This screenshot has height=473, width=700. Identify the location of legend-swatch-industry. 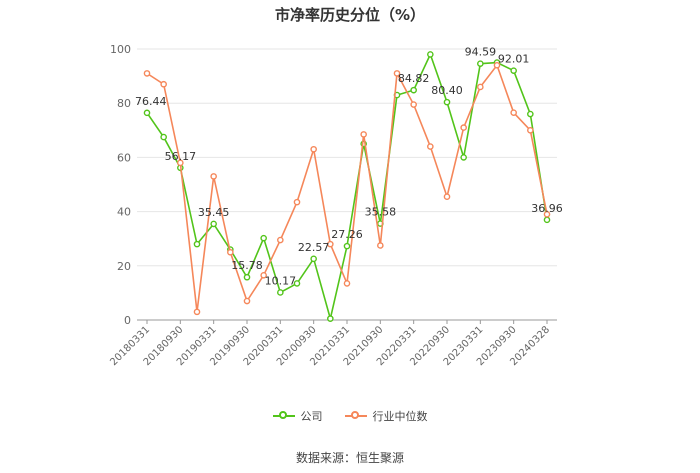
(355, 416).